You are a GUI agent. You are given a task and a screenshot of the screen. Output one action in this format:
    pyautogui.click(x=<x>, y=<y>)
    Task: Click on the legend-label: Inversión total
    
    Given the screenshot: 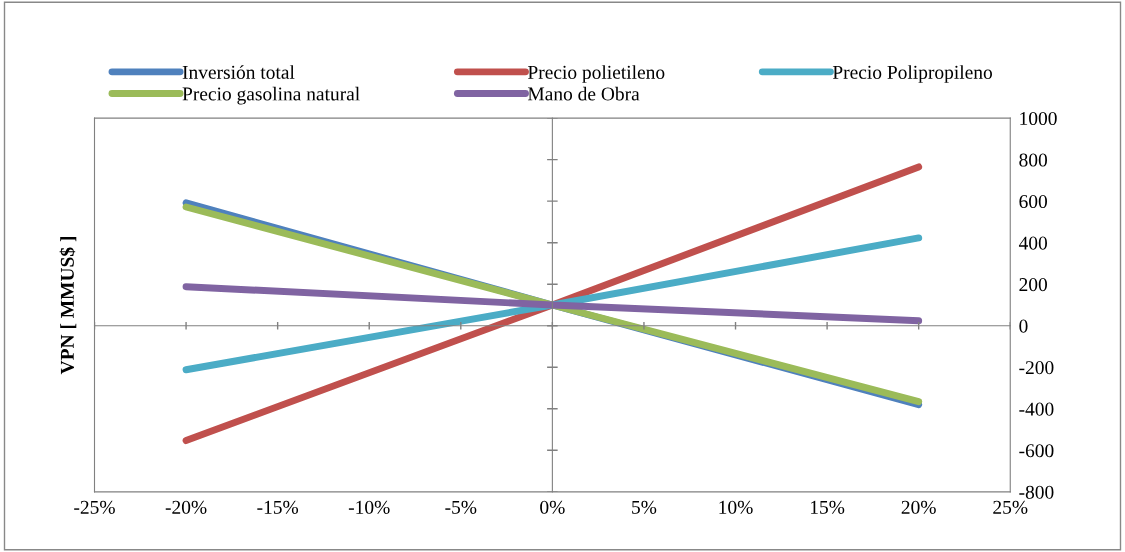 What is the action you would take?
    pyautogui.click(x=238, y=72)
    